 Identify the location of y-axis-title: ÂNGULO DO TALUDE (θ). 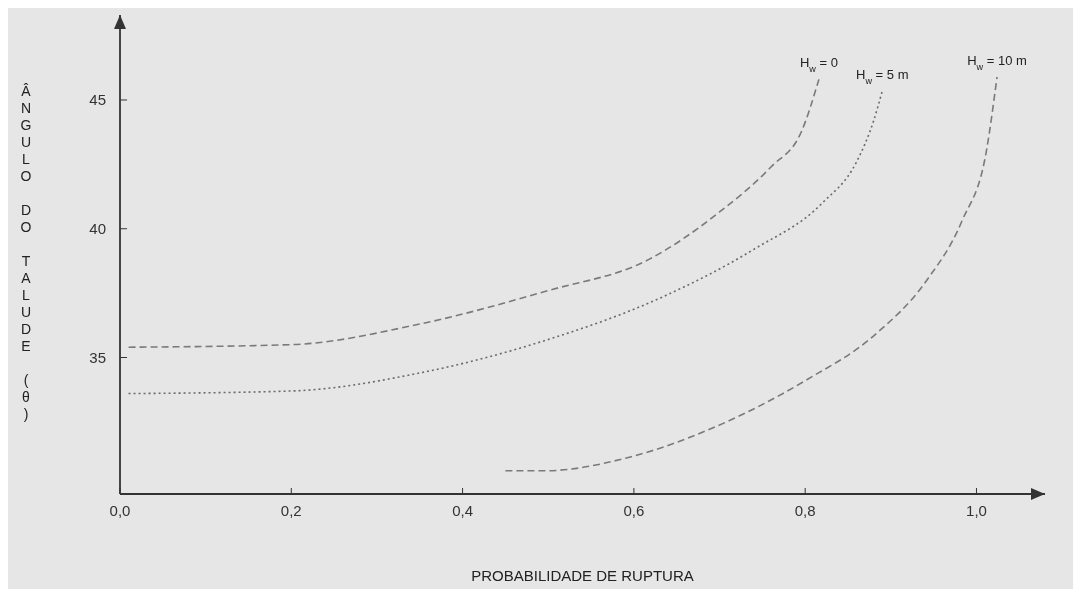
(26, 253).